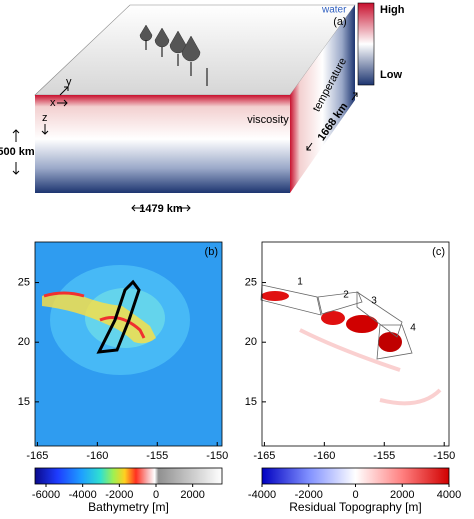 The image size is (474, 519). What do you see at coordinates (413, 328) in the screenshot?
I see `region-label: 4` at bounding box center [413, 328].